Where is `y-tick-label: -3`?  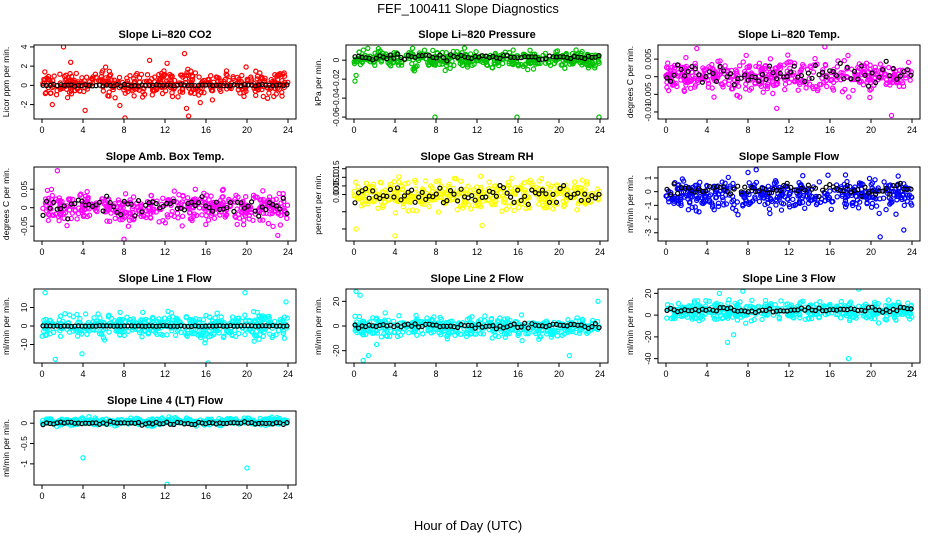
y-tick-label: -3 is located at coordinates (648, 233).